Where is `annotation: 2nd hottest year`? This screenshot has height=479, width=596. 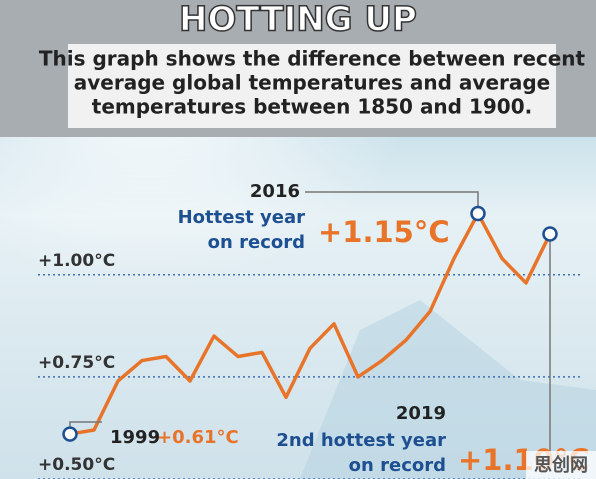 annotation: 2nd hottest year is located at coordinates (361, 440).